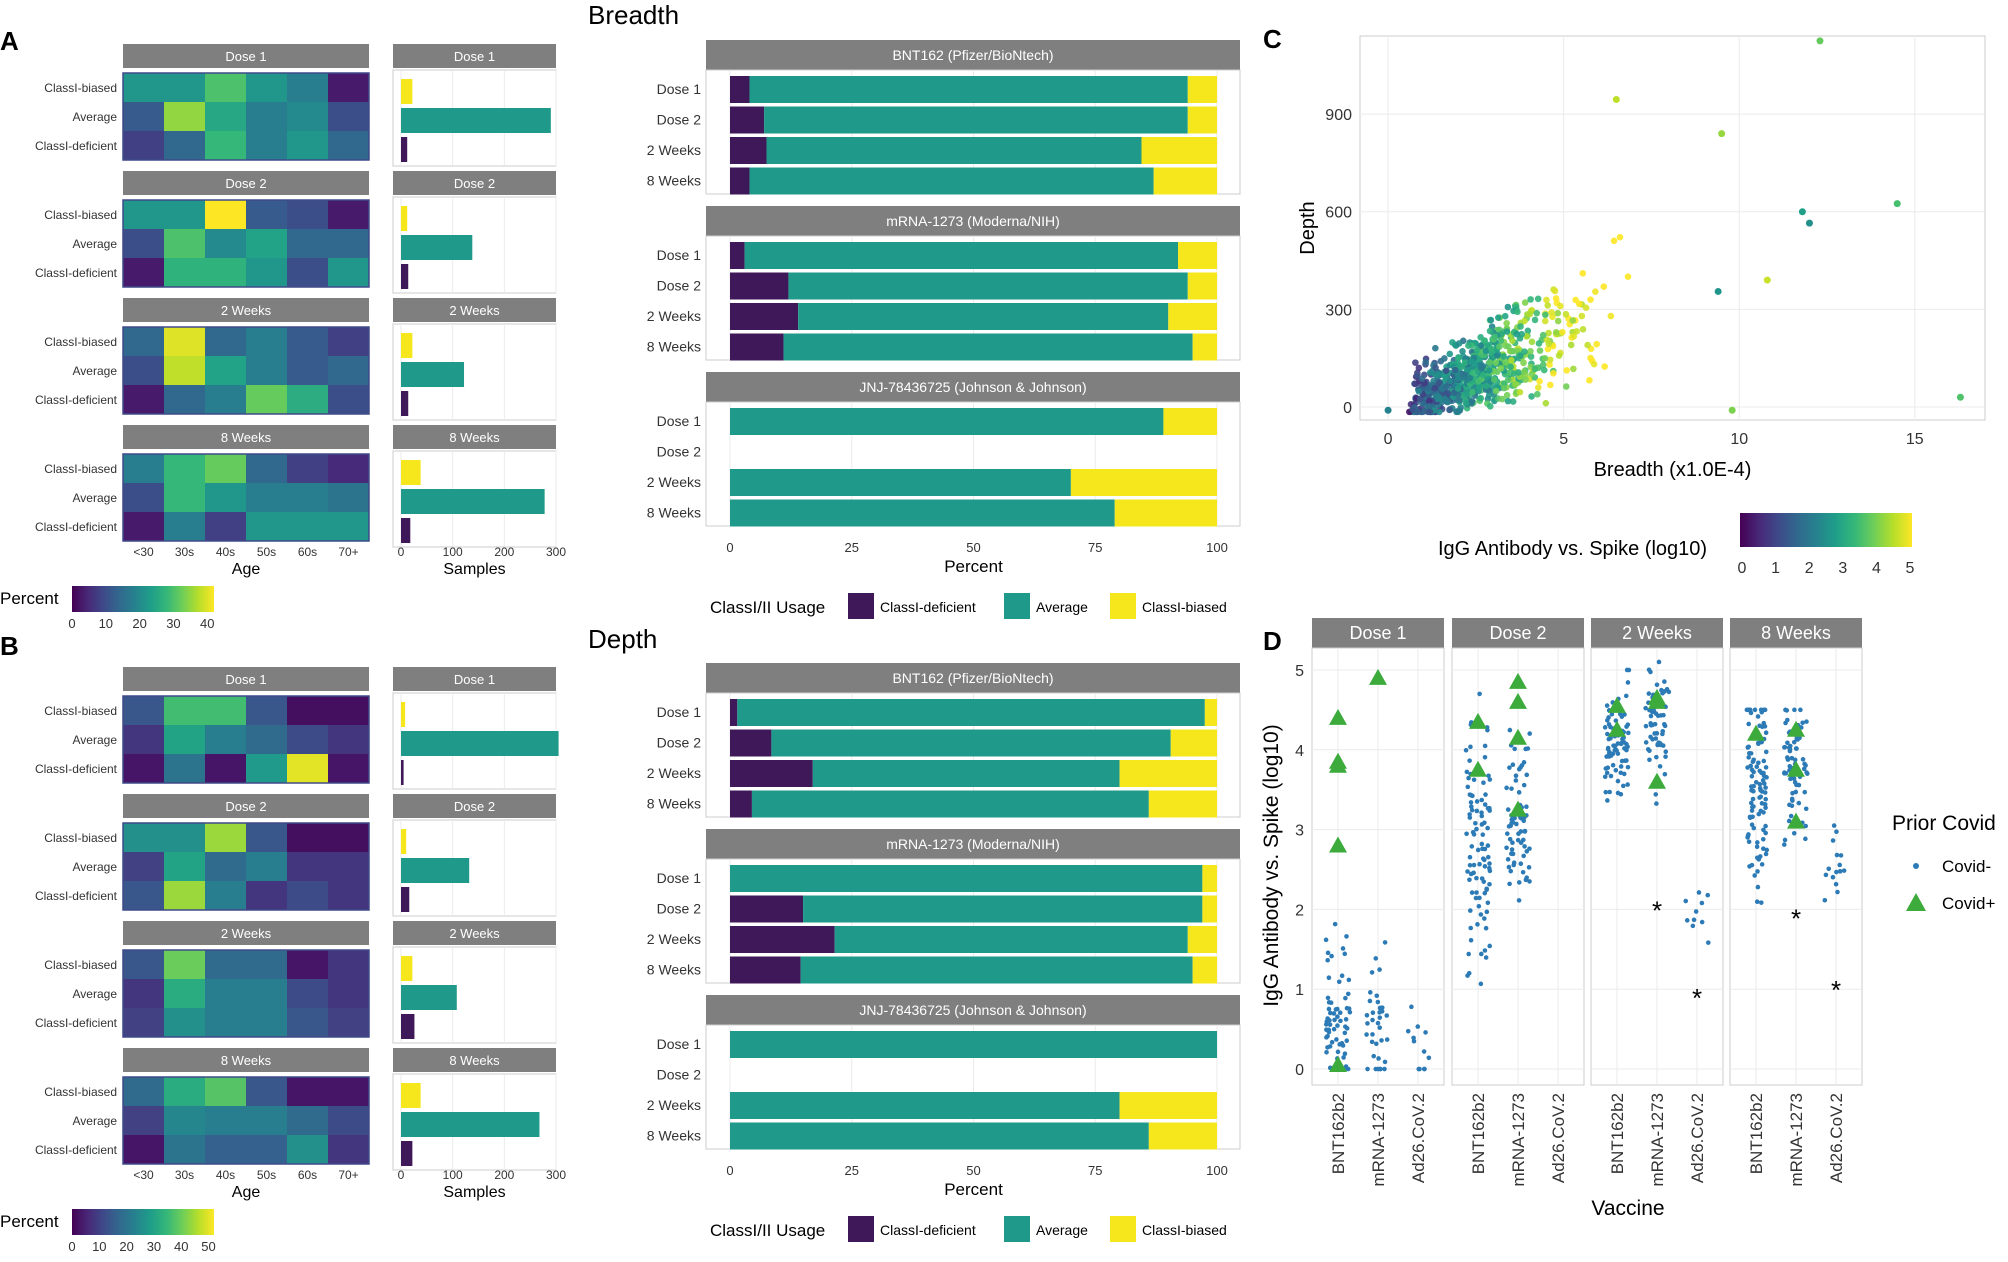 The height and width of the screenshot is (1262, 2008). What do you see at coordinates (80, 1092) in the screenshot?
I see `row-label: ClassI-biased` at bounding box center [80, 1092].